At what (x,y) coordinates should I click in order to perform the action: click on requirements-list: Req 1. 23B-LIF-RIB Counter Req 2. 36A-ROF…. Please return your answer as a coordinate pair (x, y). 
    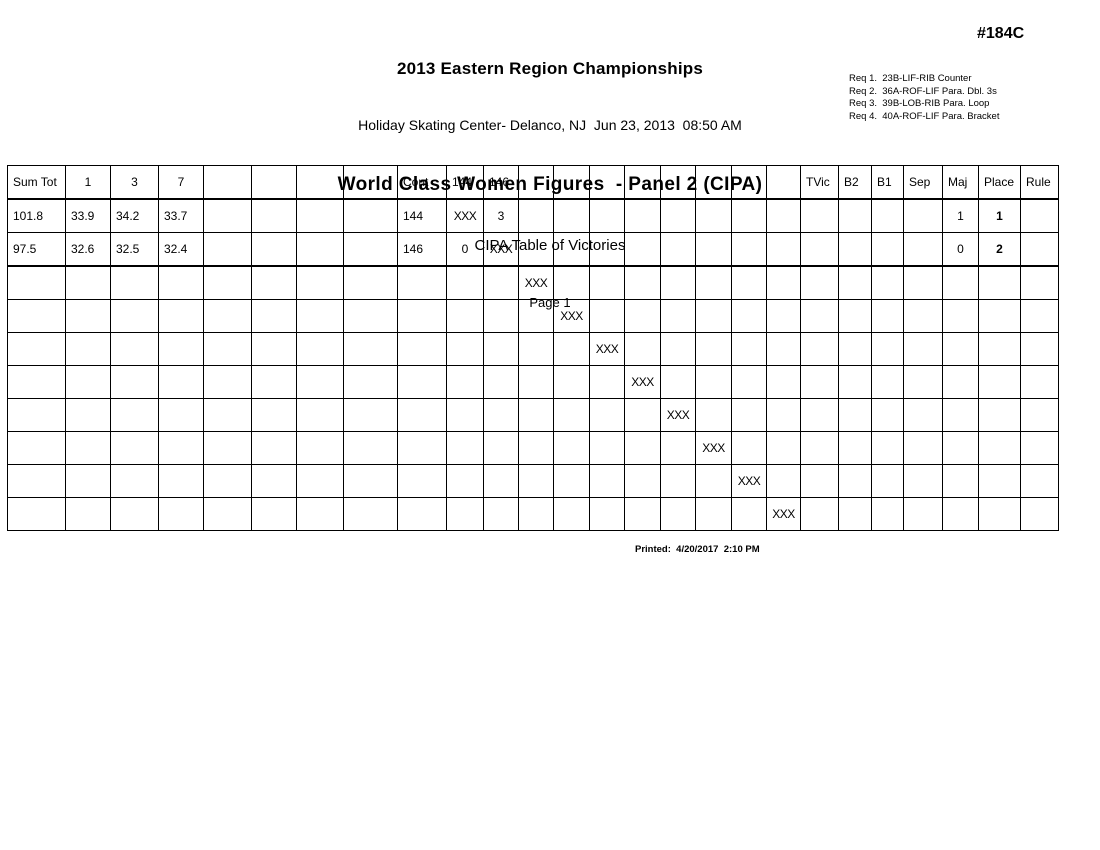
    Looking at the image, I should click on (924, 98).